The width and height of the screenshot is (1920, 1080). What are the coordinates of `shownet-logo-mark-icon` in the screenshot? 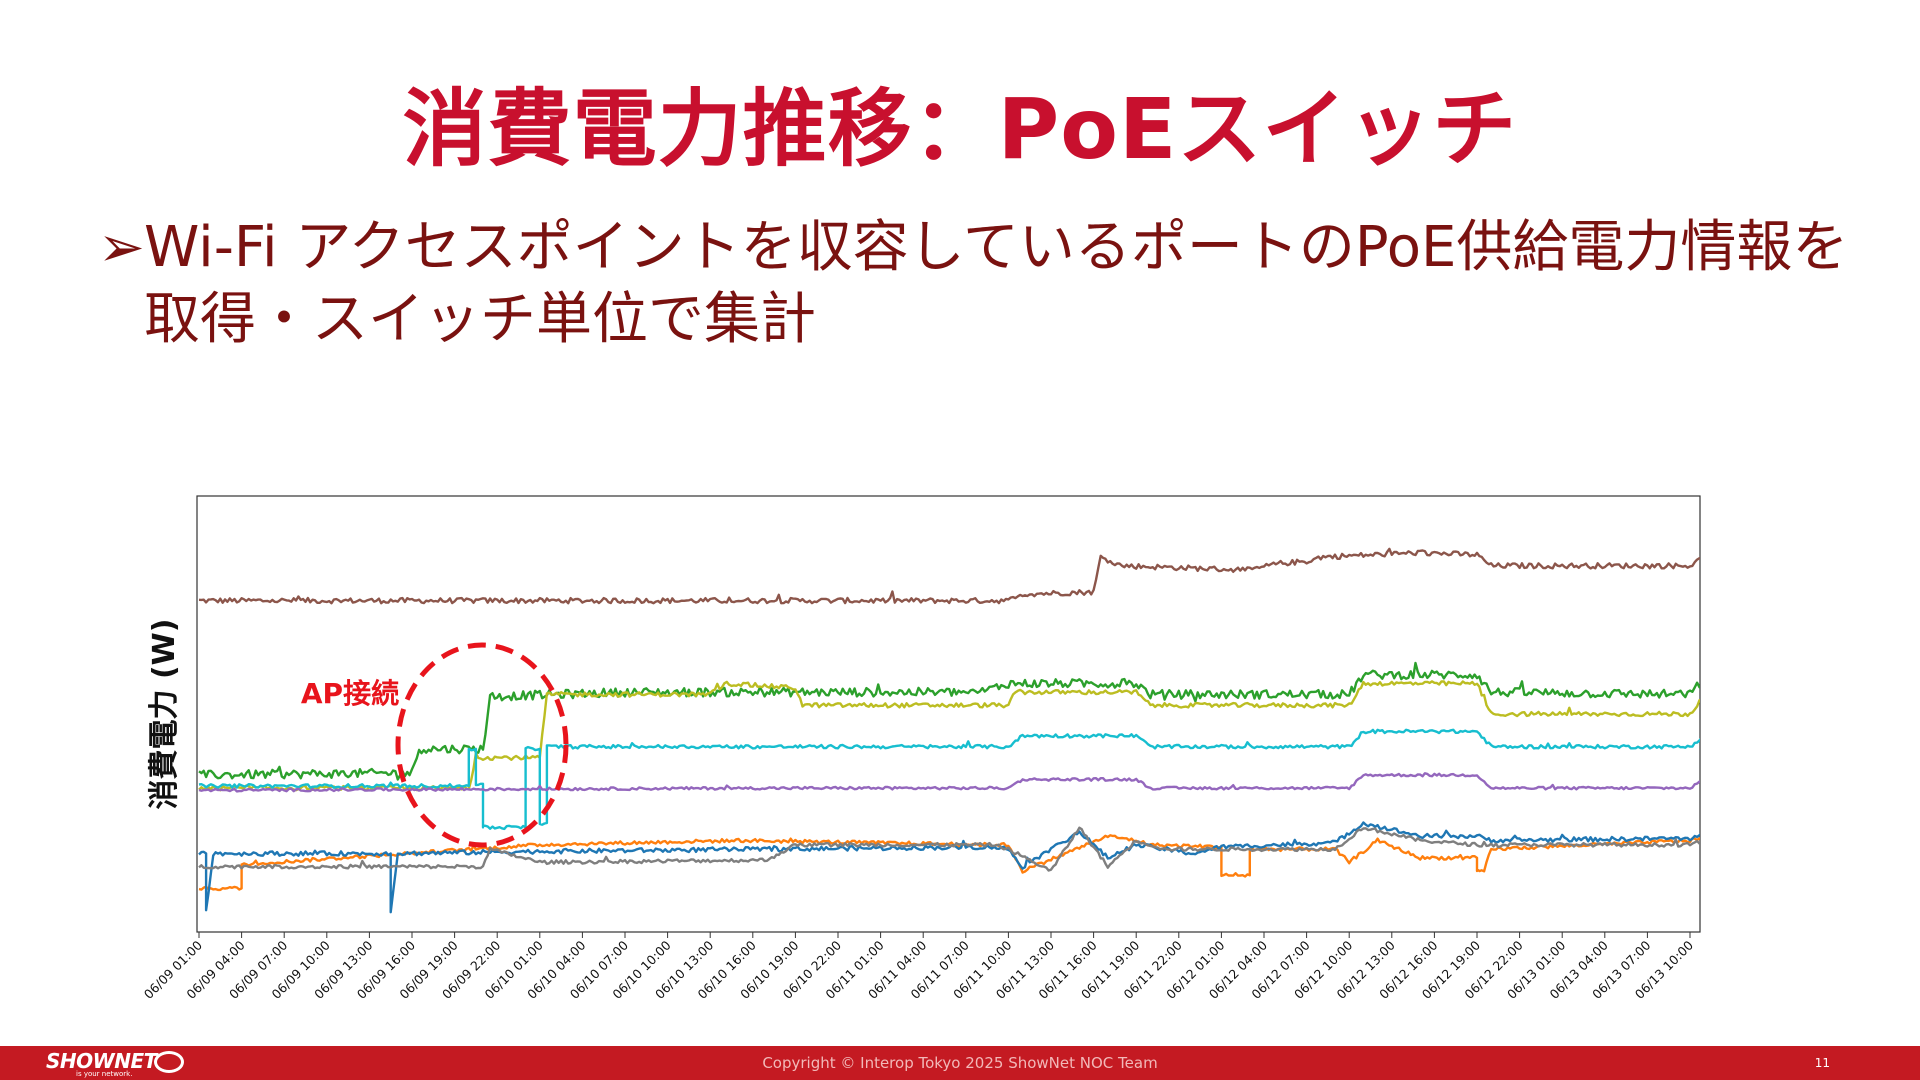 It's located at (169, 1062).